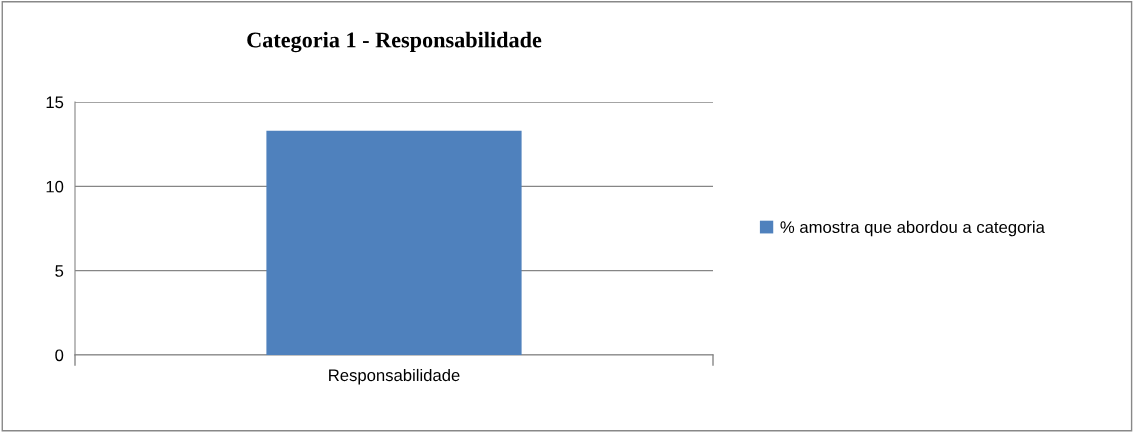 Image resolution: width=1135 pixels, height=432 pixels. I want to click on y-tick-label: 0, so click(59, 355).